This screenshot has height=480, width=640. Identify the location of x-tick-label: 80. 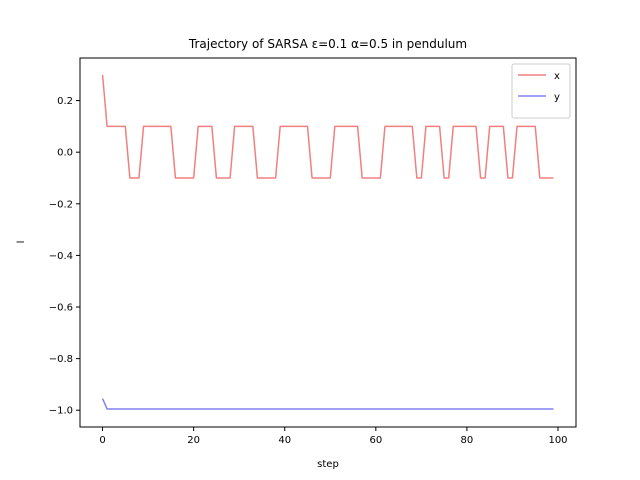
(467, 440).